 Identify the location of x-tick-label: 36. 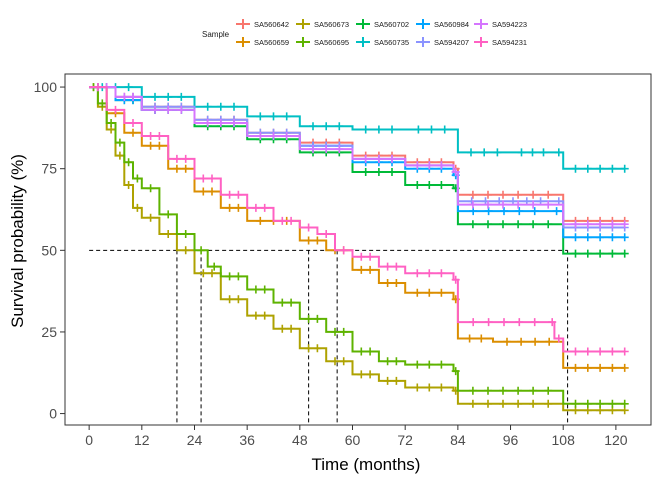
(247, 440).